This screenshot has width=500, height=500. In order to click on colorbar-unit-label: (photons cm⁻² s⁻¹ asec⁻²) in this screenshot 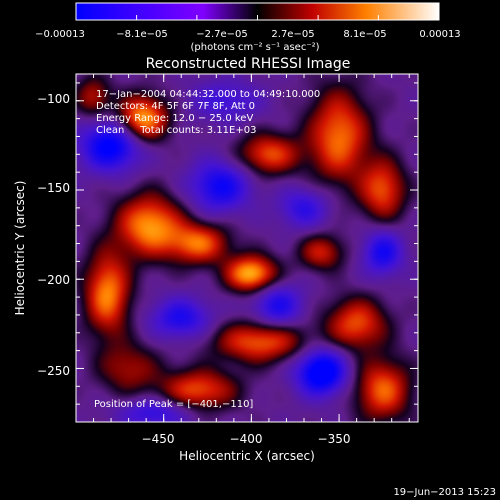, I will do `click(254, 47)`.